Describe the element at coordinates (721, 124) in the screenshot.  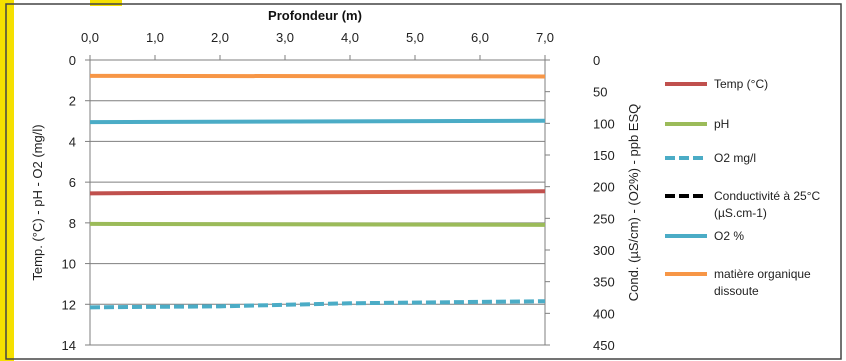
I see `legend-label-1: pH` at that location.